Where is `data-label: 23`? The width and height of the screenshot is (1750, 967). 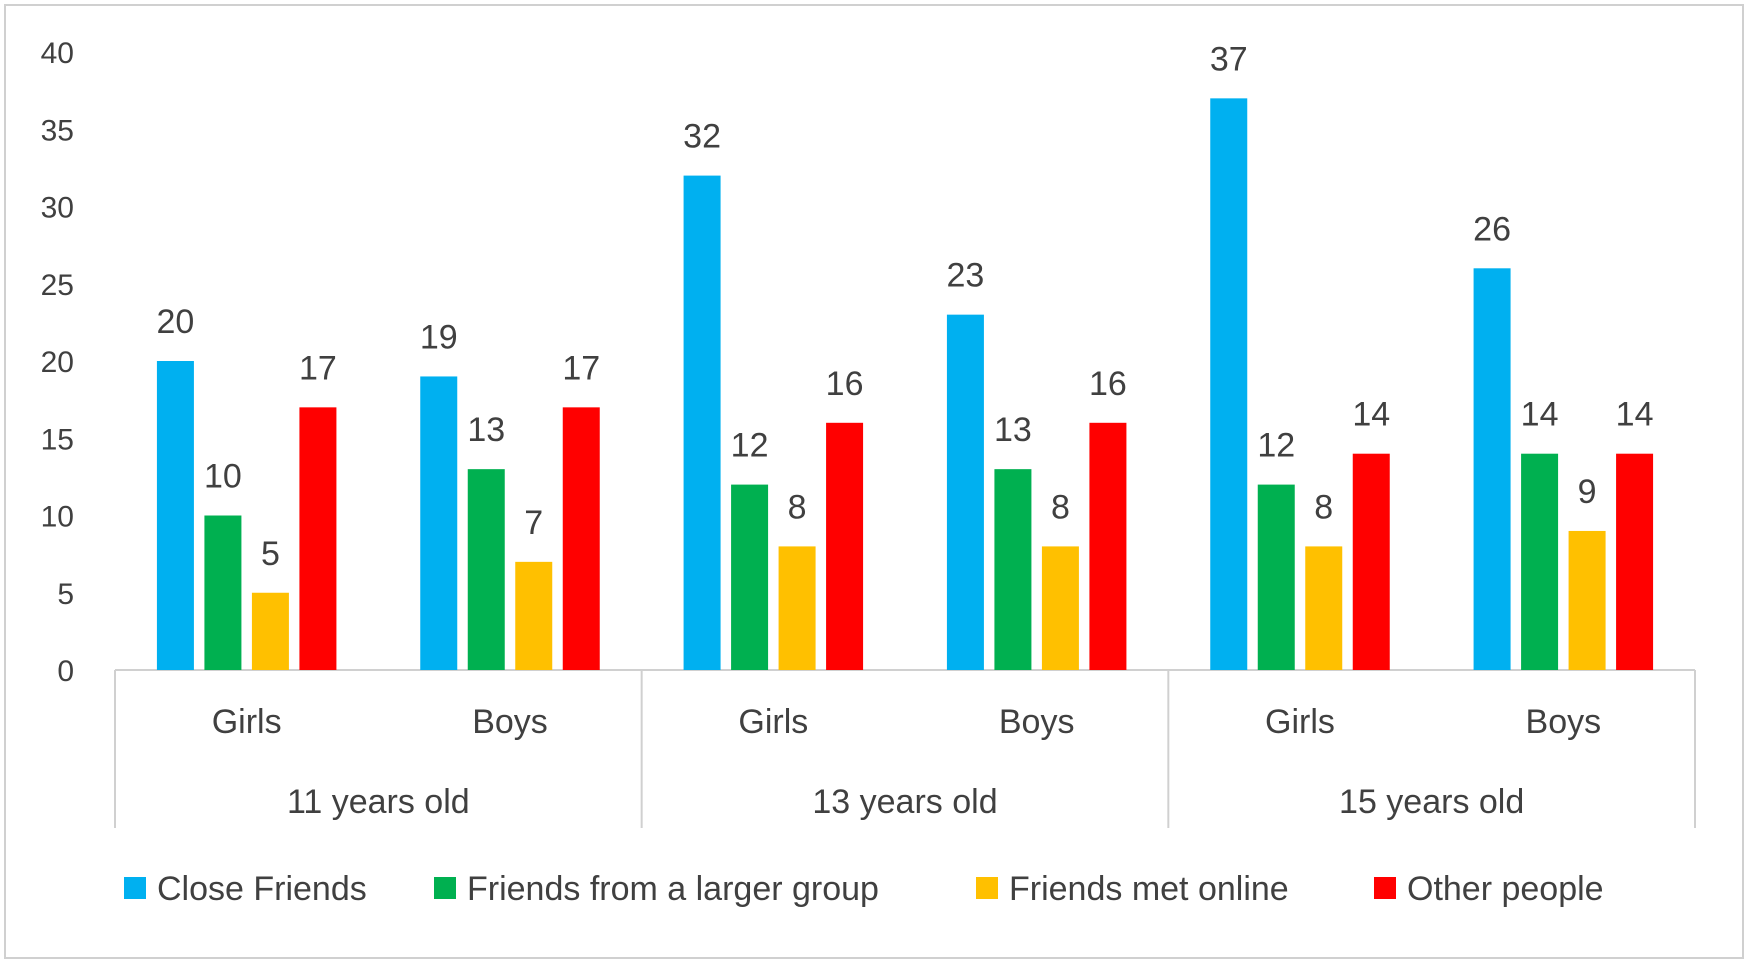
data-label: 23 is located at coordinates (966, 276).